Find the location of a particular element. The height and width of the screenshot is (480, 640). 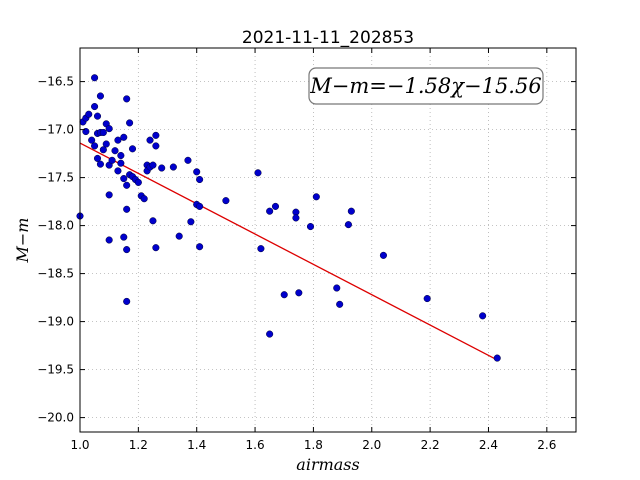

x-tick-label: 1.0 is located at coordinates (79, 445).